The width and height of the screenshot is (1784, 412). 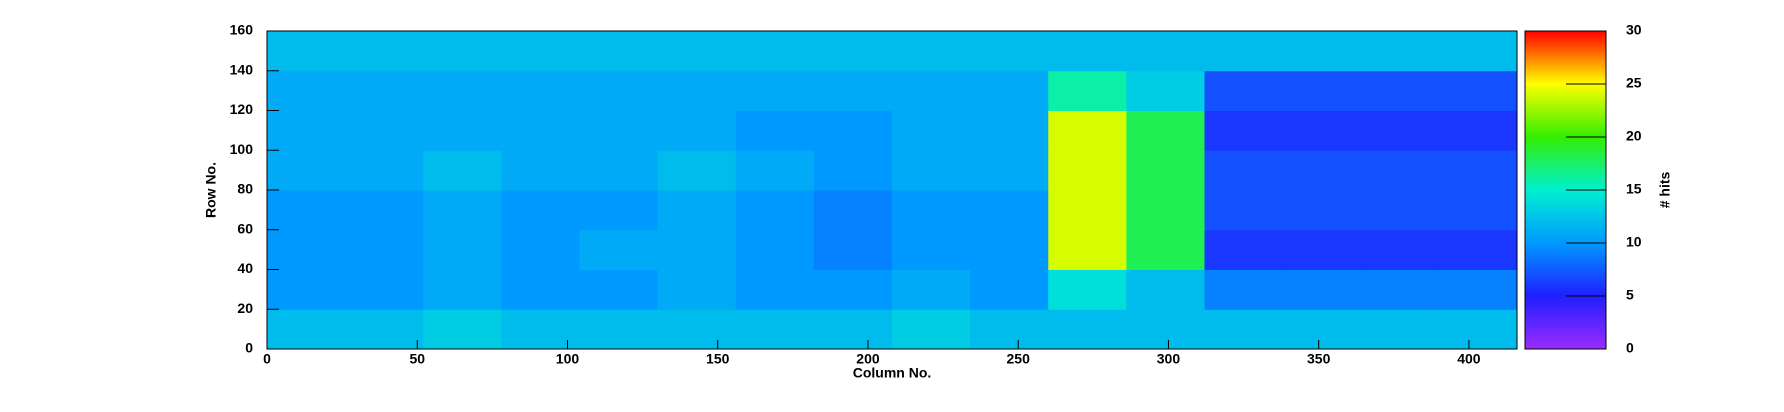 What do you see at coordinates (242, 30) in the screenshot?
I see `y-tick-label: 160` at bounding box center [242, 30].